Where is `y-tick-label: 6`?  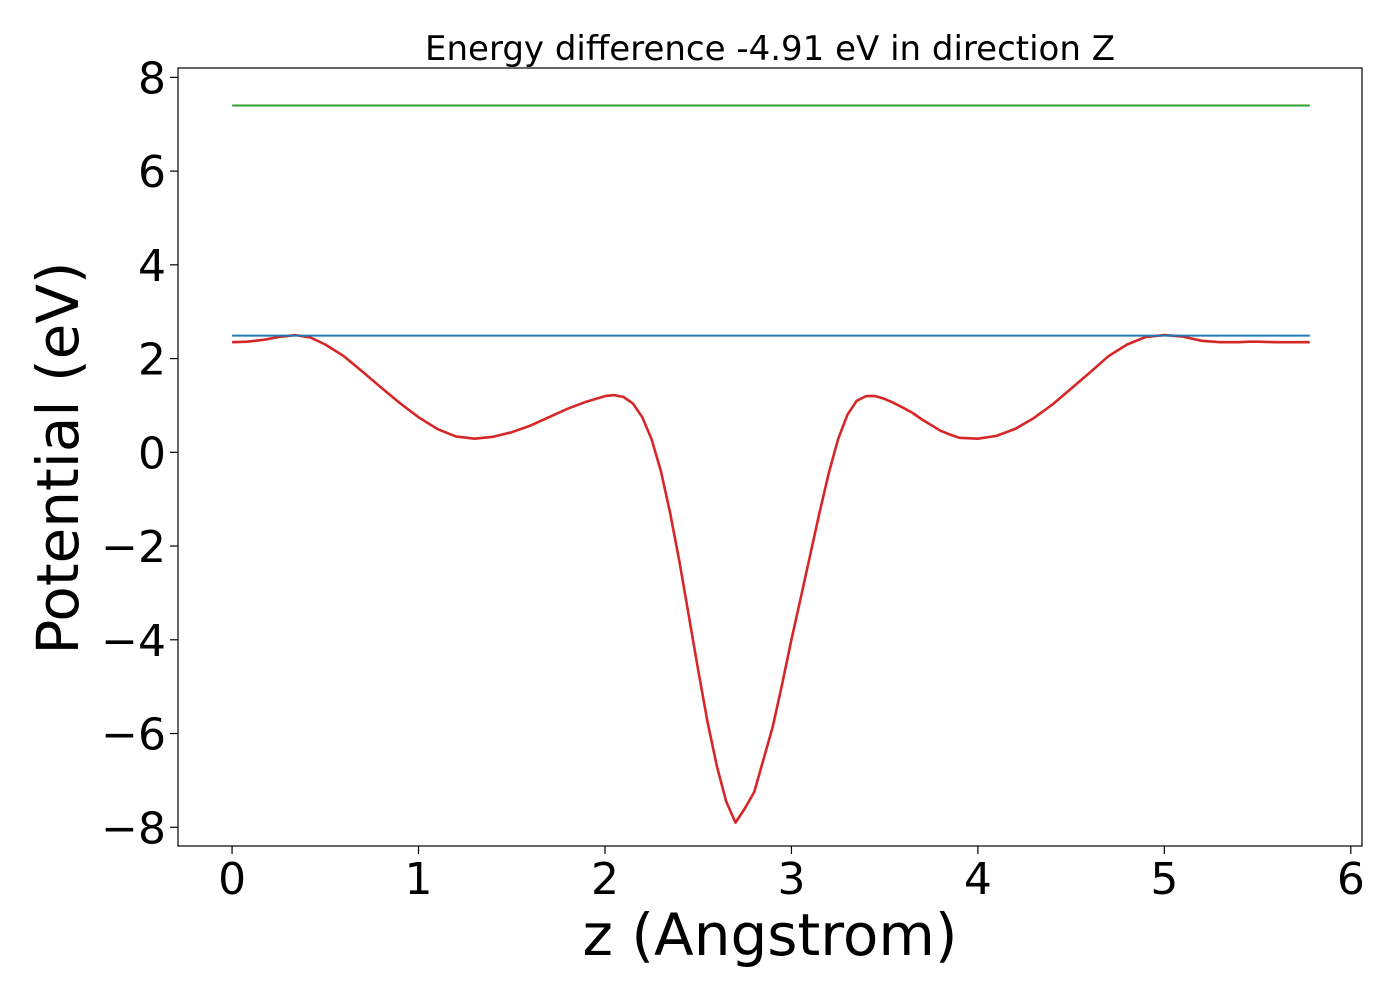
y-tick-label: 6 is located at coordinates (152, 172).